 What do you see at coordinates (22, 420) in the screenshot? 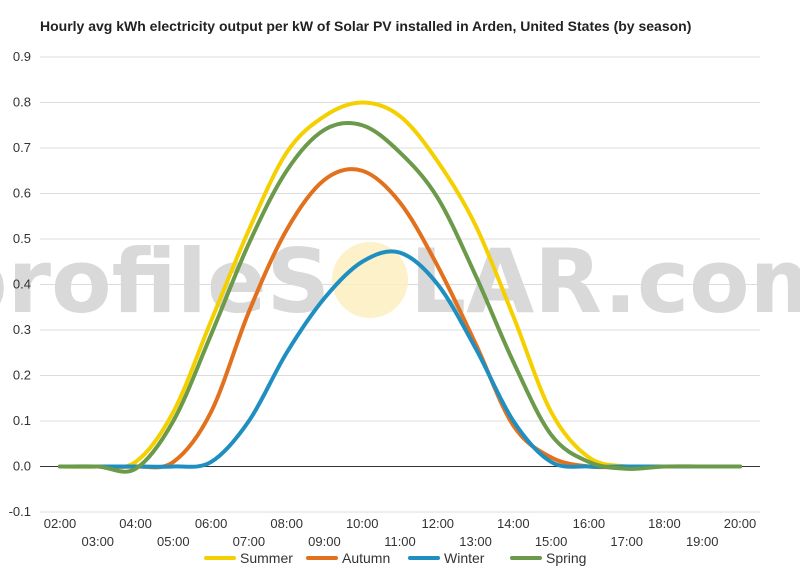
I see `y-tick-label: 0.1` at bounding box center [22, 420].